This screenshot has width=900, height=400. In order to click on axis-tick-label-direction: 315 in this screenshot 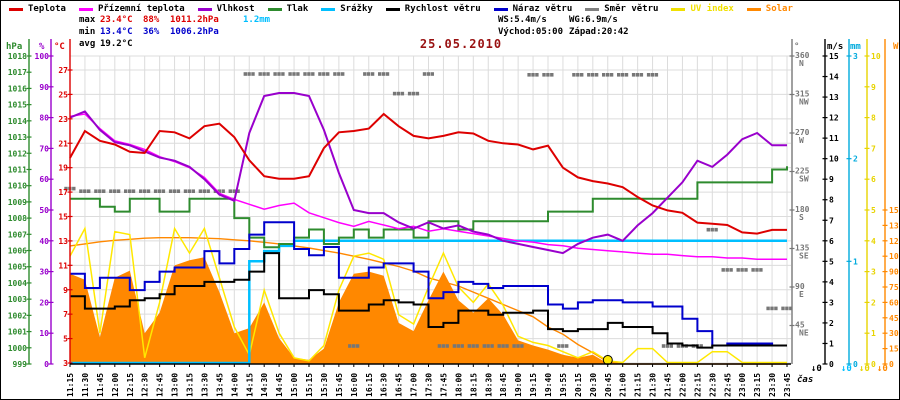, I will do `click(802, 94)`.